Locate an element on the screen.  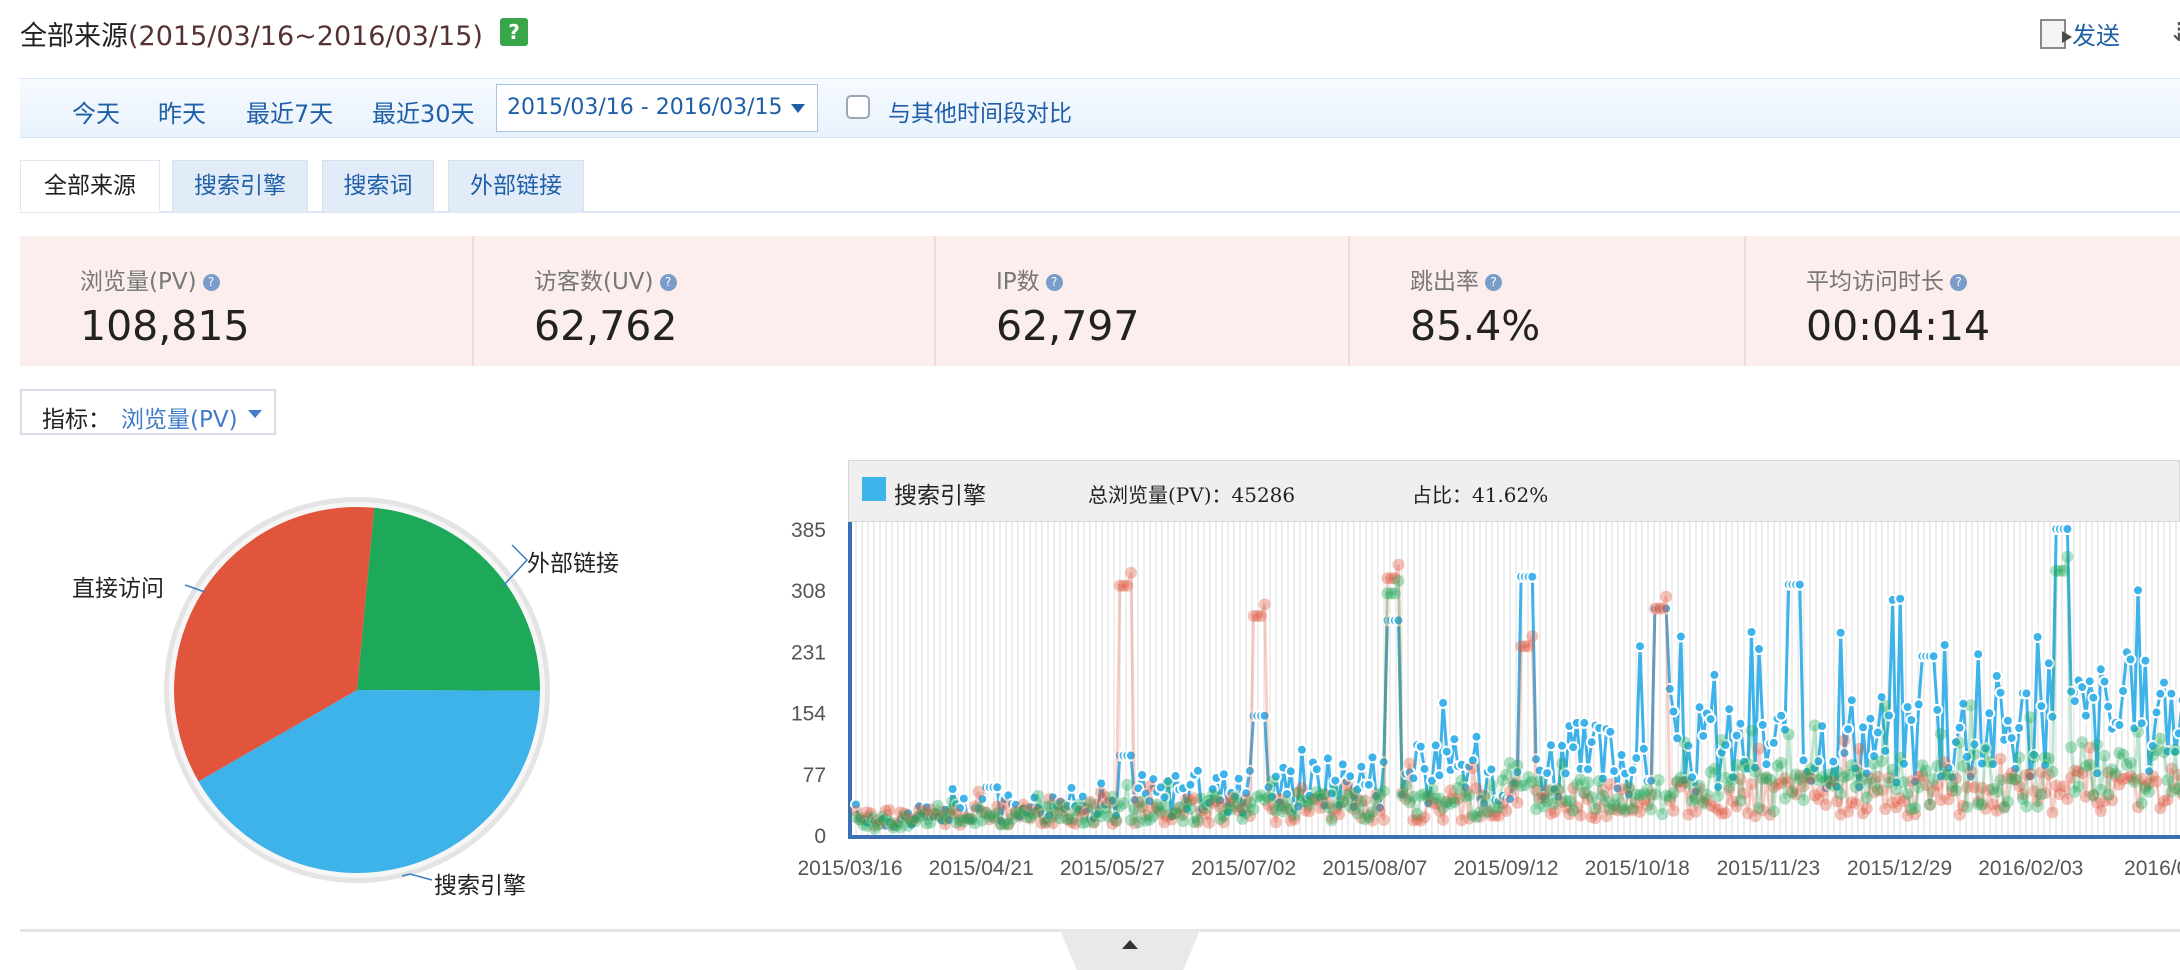
metric-value: 85.4% is located at coordinates (1475, 326).